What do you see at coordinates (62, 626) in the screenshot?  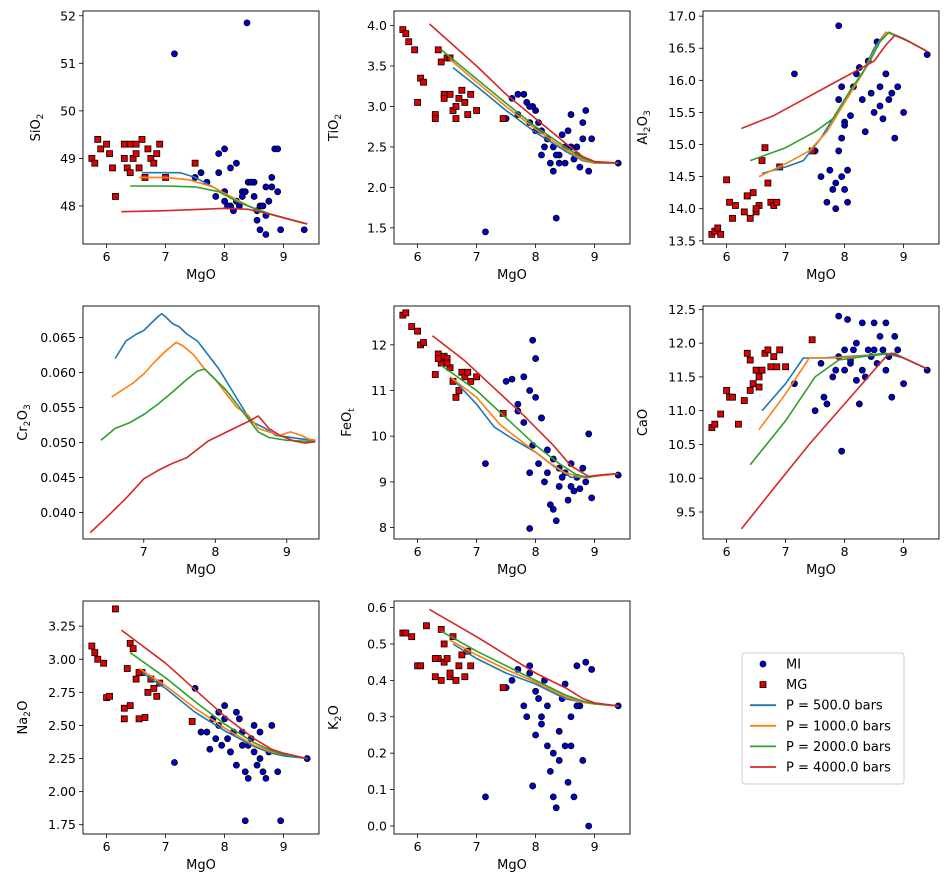 I see `y-tick-label: 3.25` at bounding box center [62, 626].